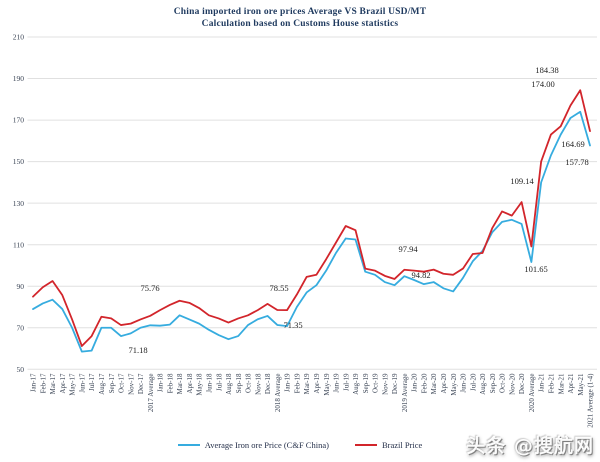  Describe the element at coordinates (249, 383) in the screenshot. I see `svg-text: Oct-18` at that location.